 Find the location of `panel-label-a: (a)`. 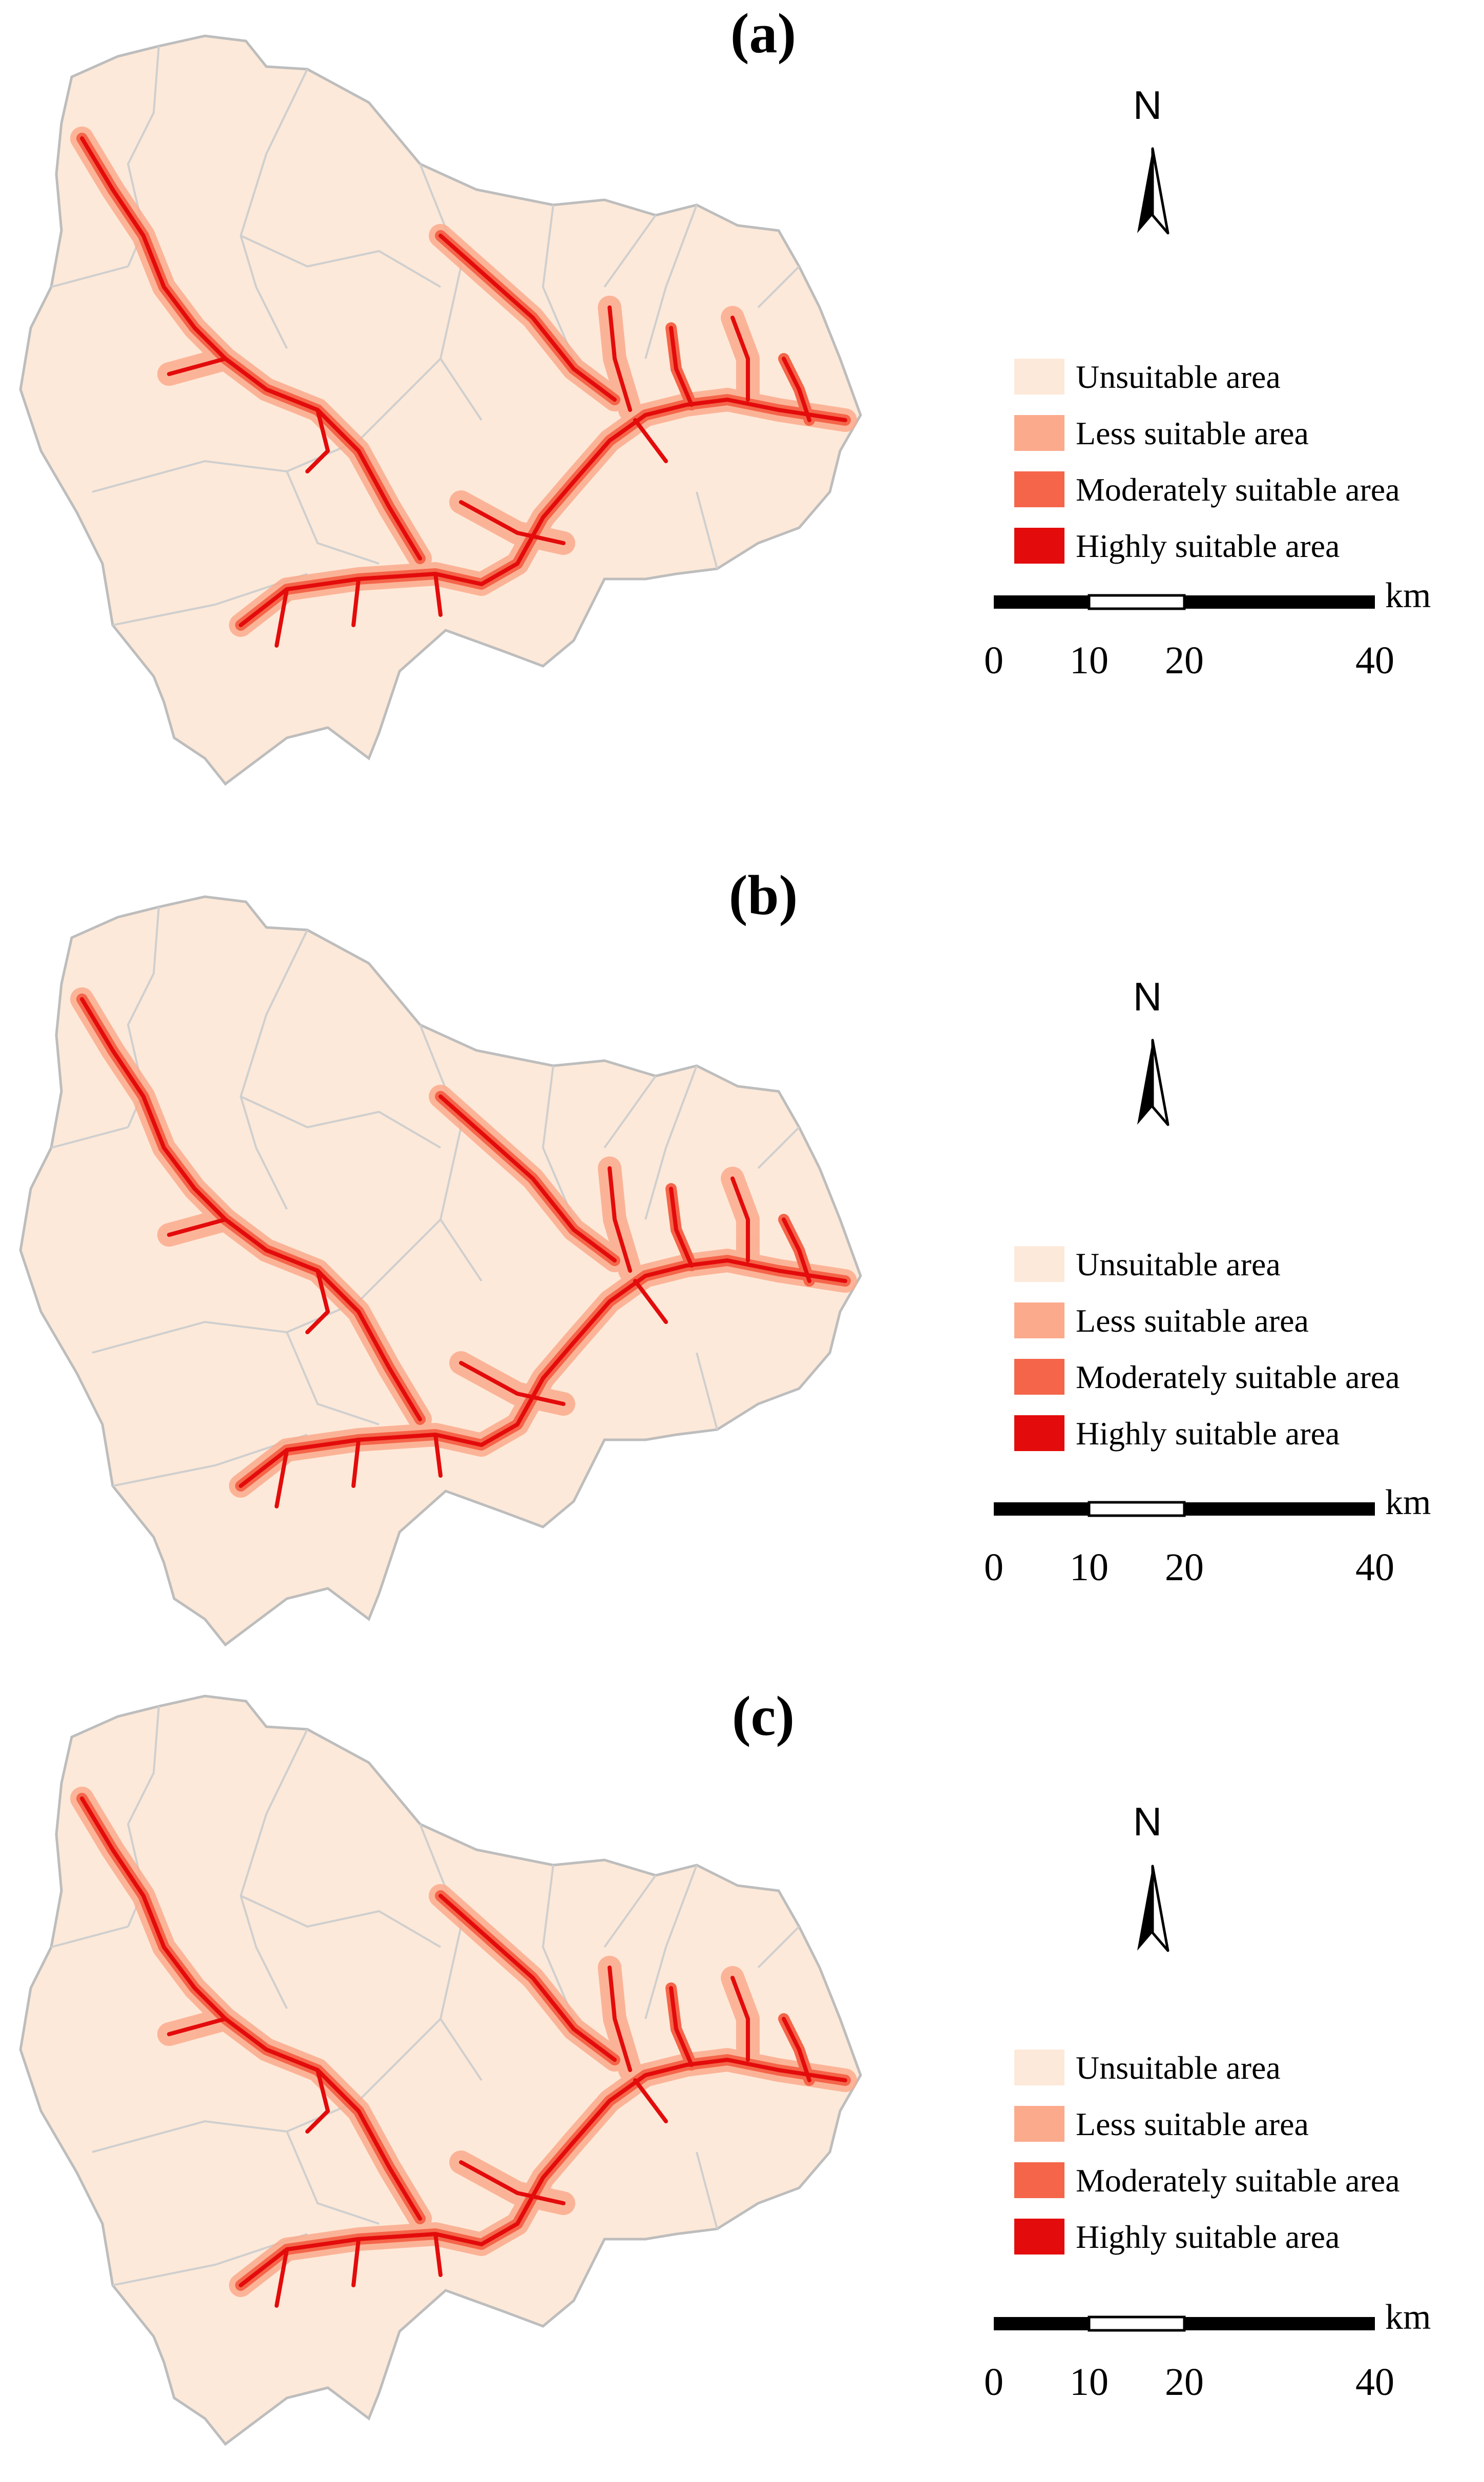

panel-label-a: (a) is located at coordinates (763, 34).